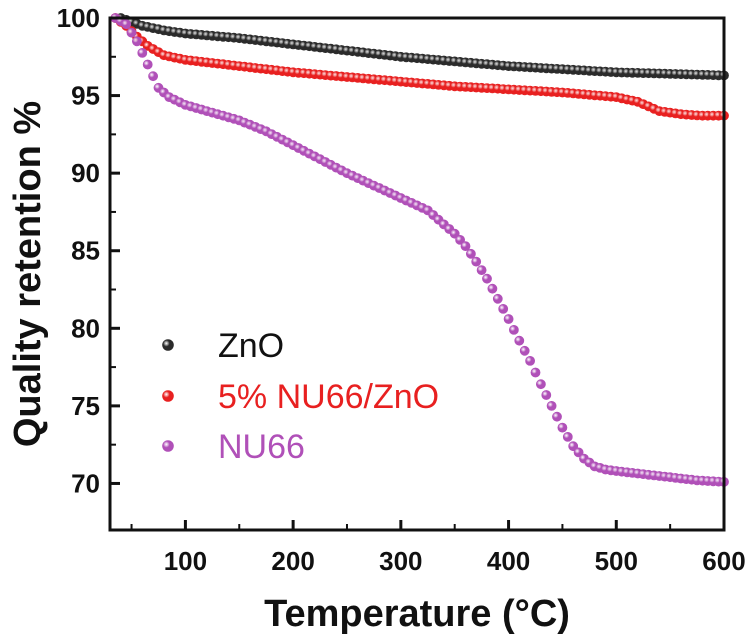  What do you see at coordinates (328, 397) in the screenshot?
I see `legend-label: 5% NU66/ZnO` at bounding box center [328, 397].